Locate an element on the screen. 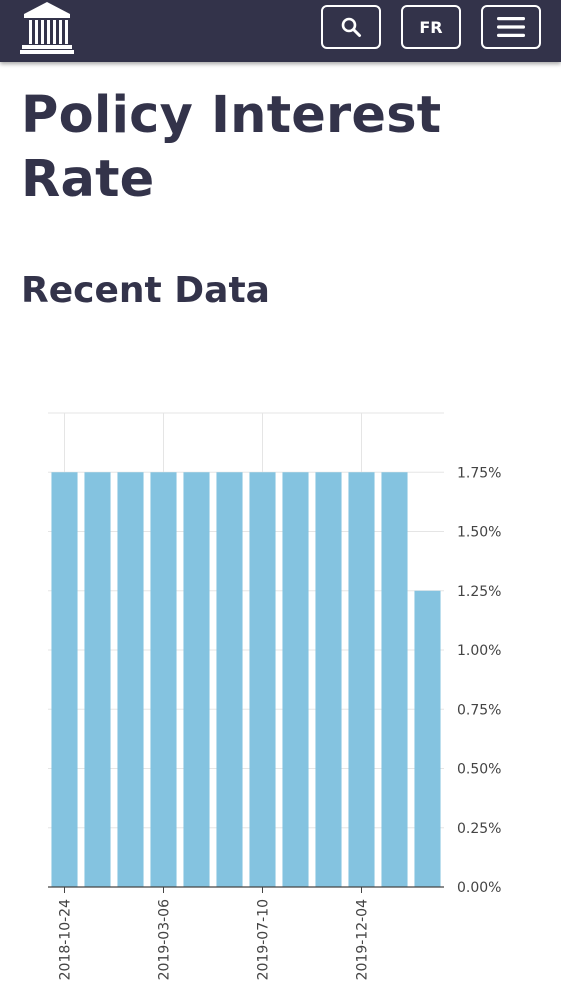 Image resolution: width=561 pixels, height=1000 pixels. x-tick-label: 2019-07-10 is located at coordinates (264, 939).